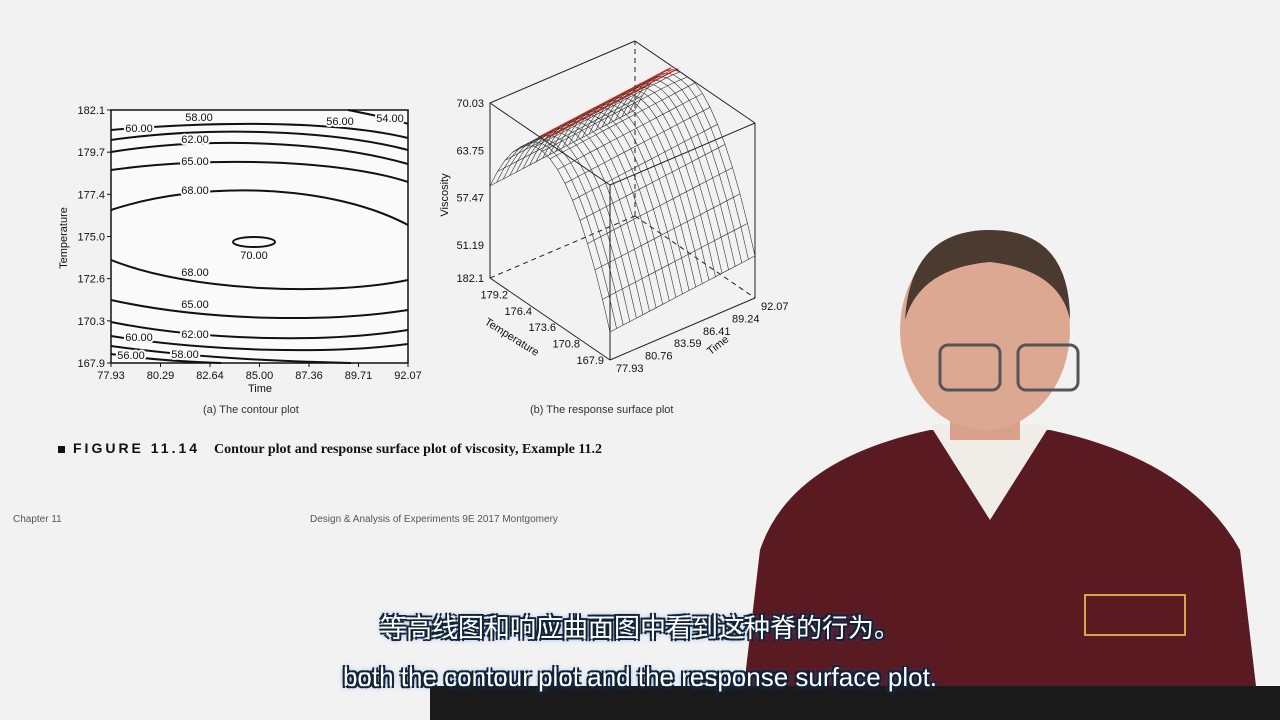 The image size is (1280, 720). I want to click on surface-temperature-tick-label: 167.9, so click(590, 361).